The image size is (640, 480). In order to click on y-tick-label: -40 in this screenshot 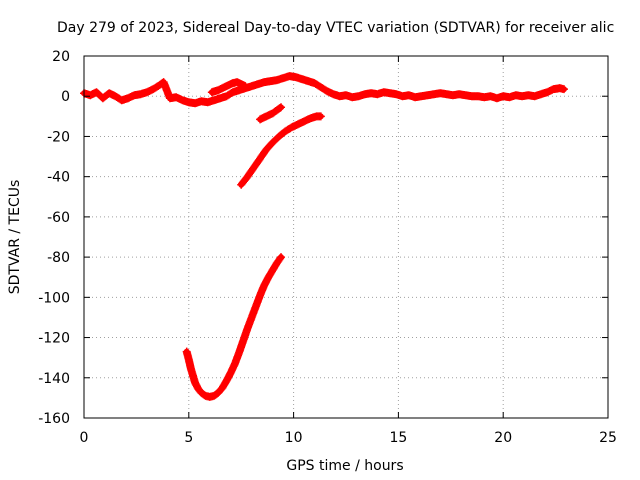, I will do `click(58, 178)`.